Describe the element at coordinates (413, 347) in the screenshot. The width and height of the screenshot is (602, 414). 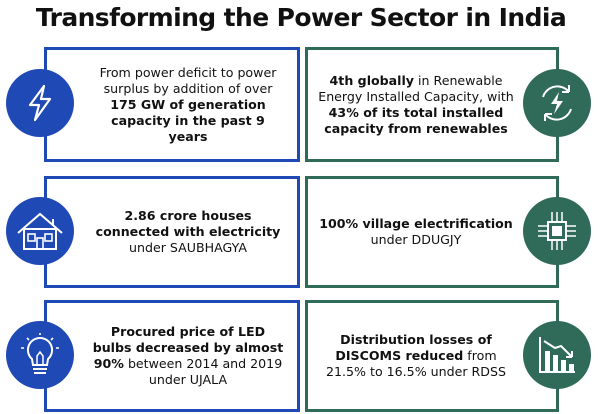
I see `bold-text: Distribution losses of DISCOMS reduced` at that location.